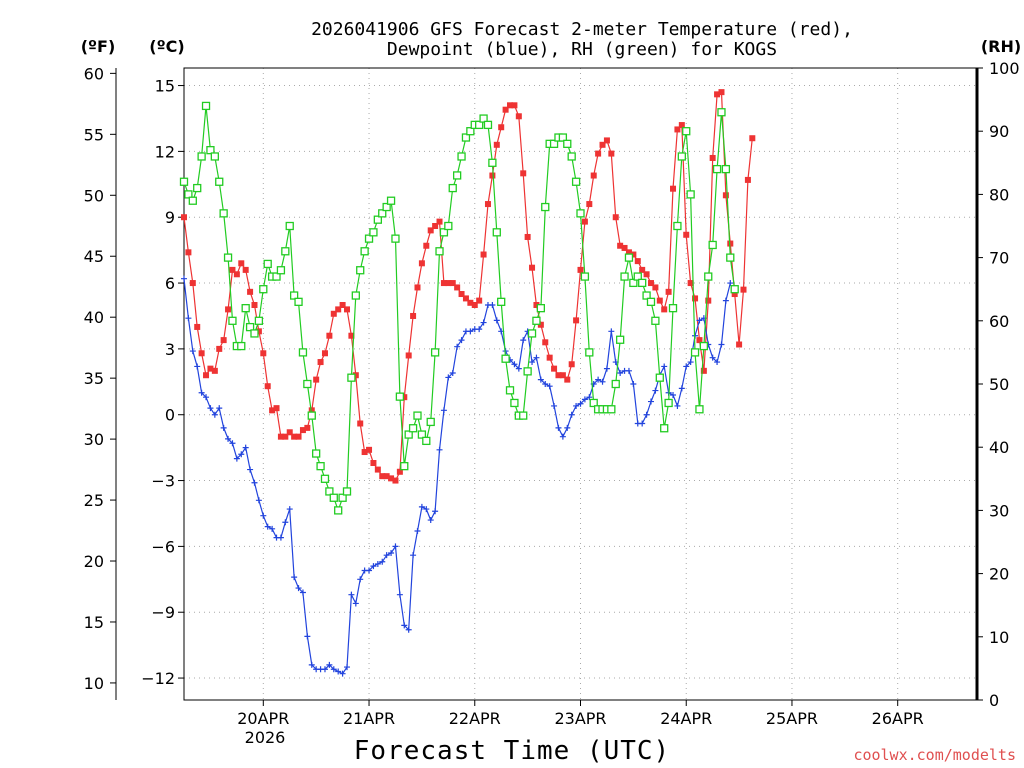 The width and height of the screenshot is (1024, 768). What do you see at coordinates (999, 574) in the screenshot?
I see `rh-tick-label: 20` at bounding box center [999, 574].